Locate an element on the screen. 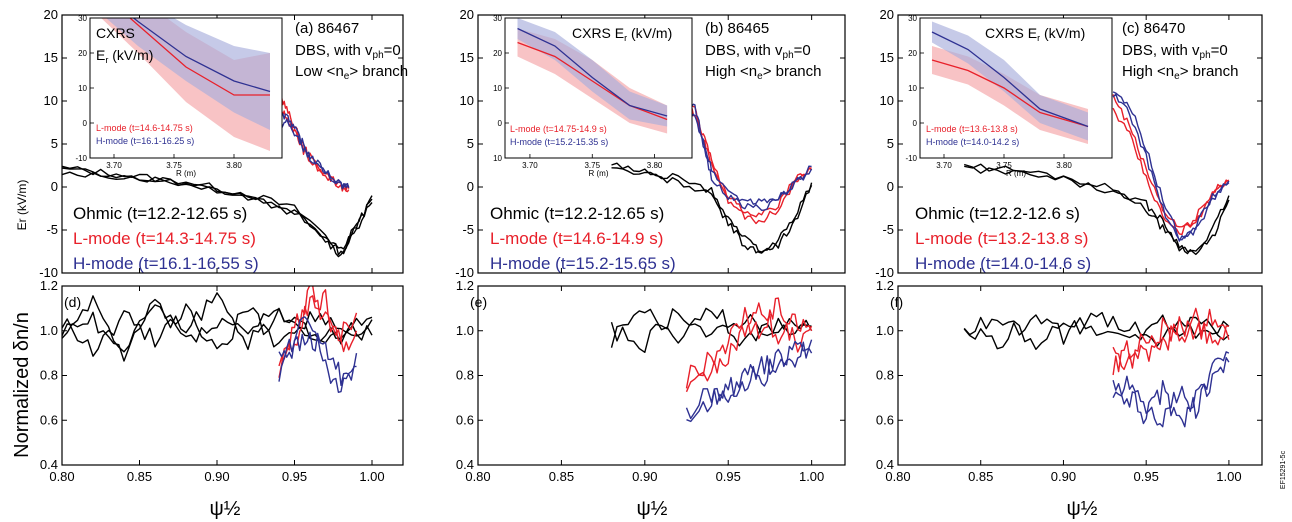 The width and height of the screenshot is (1292, 522). inset-ytick-label: -10 is located at coordinates (911, 158).